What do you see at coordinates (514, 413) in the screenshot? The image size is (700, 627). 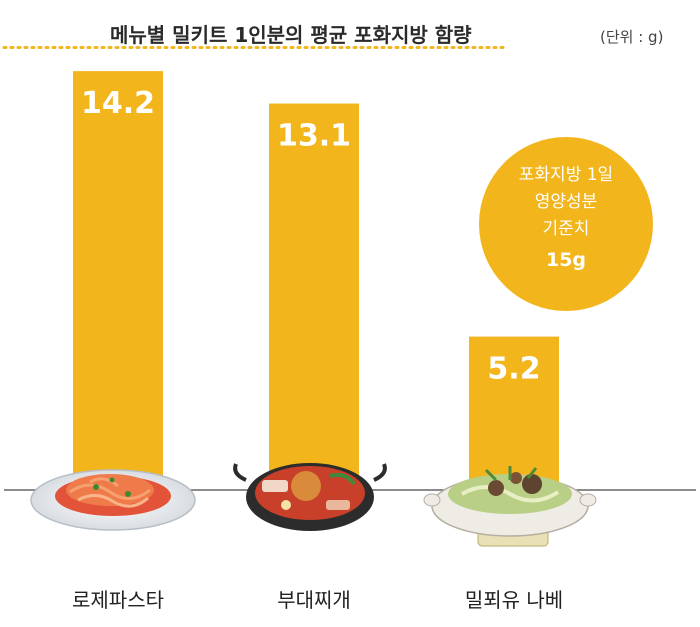 I see `bar-millefeuille-nabe` at bounding box center [514, 413].